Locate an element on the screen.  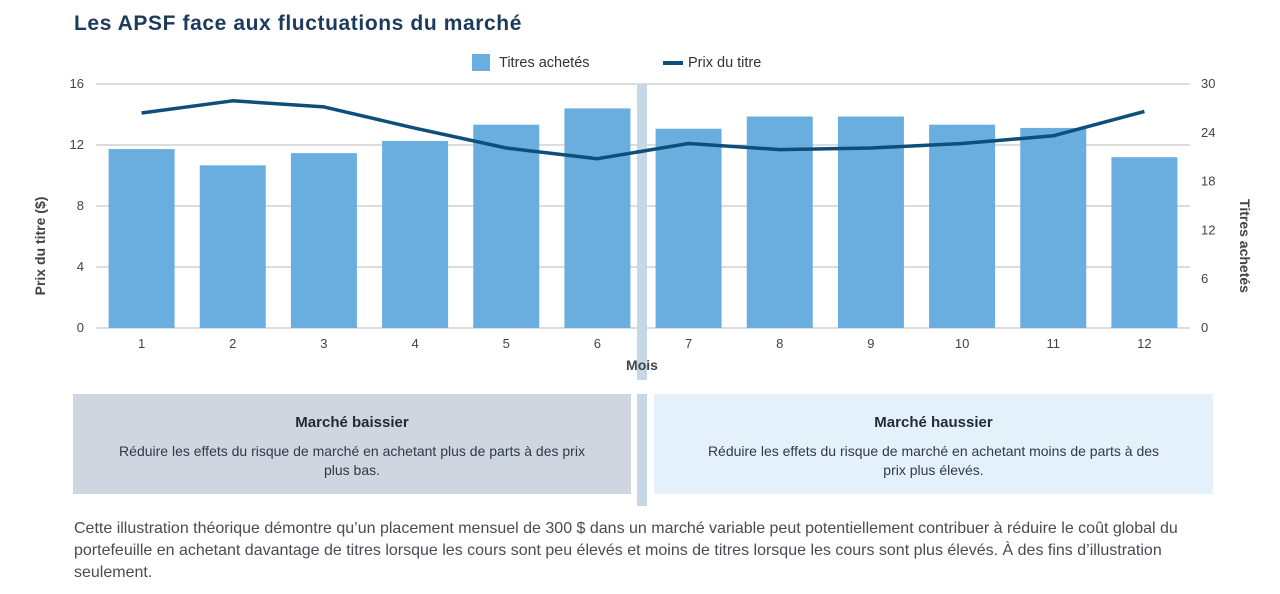
x-tick-label: 11 is located at coordinates (1054, 343).